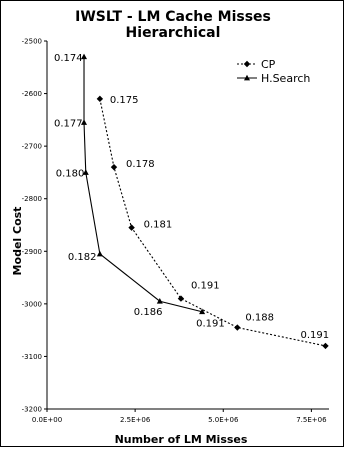 The image size is (346, 449). Describe the element at coordinates (32, 252) in the screenshot. I see `y-tick-label: -2900` at that location.